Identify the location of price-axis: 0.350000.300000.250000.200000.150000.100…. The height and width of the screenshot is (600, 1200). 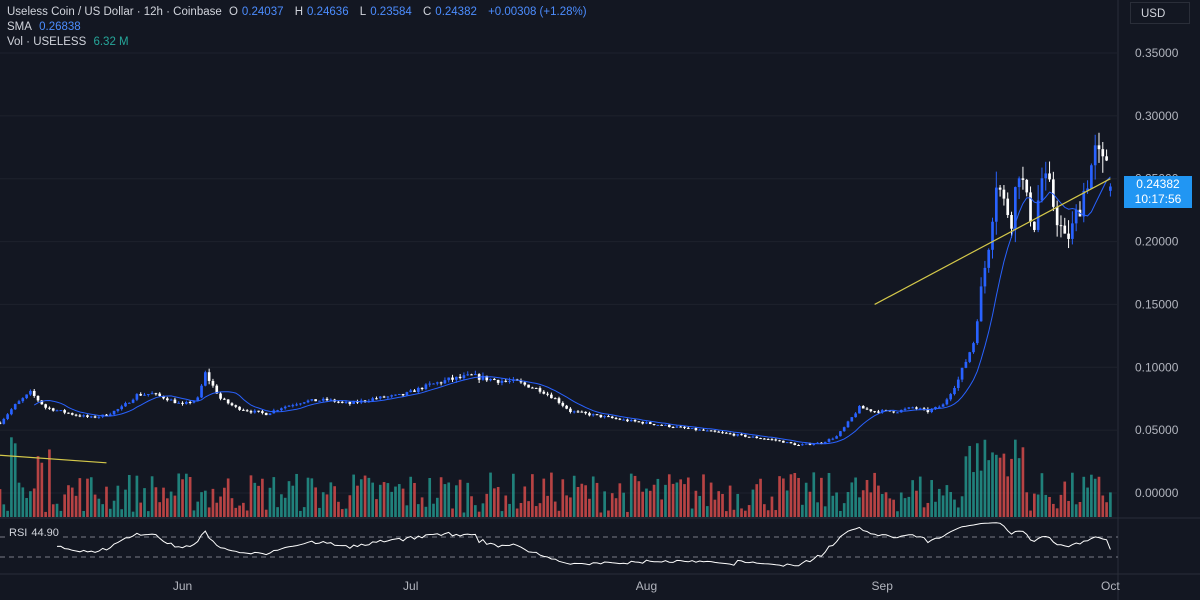
(1157, 273).